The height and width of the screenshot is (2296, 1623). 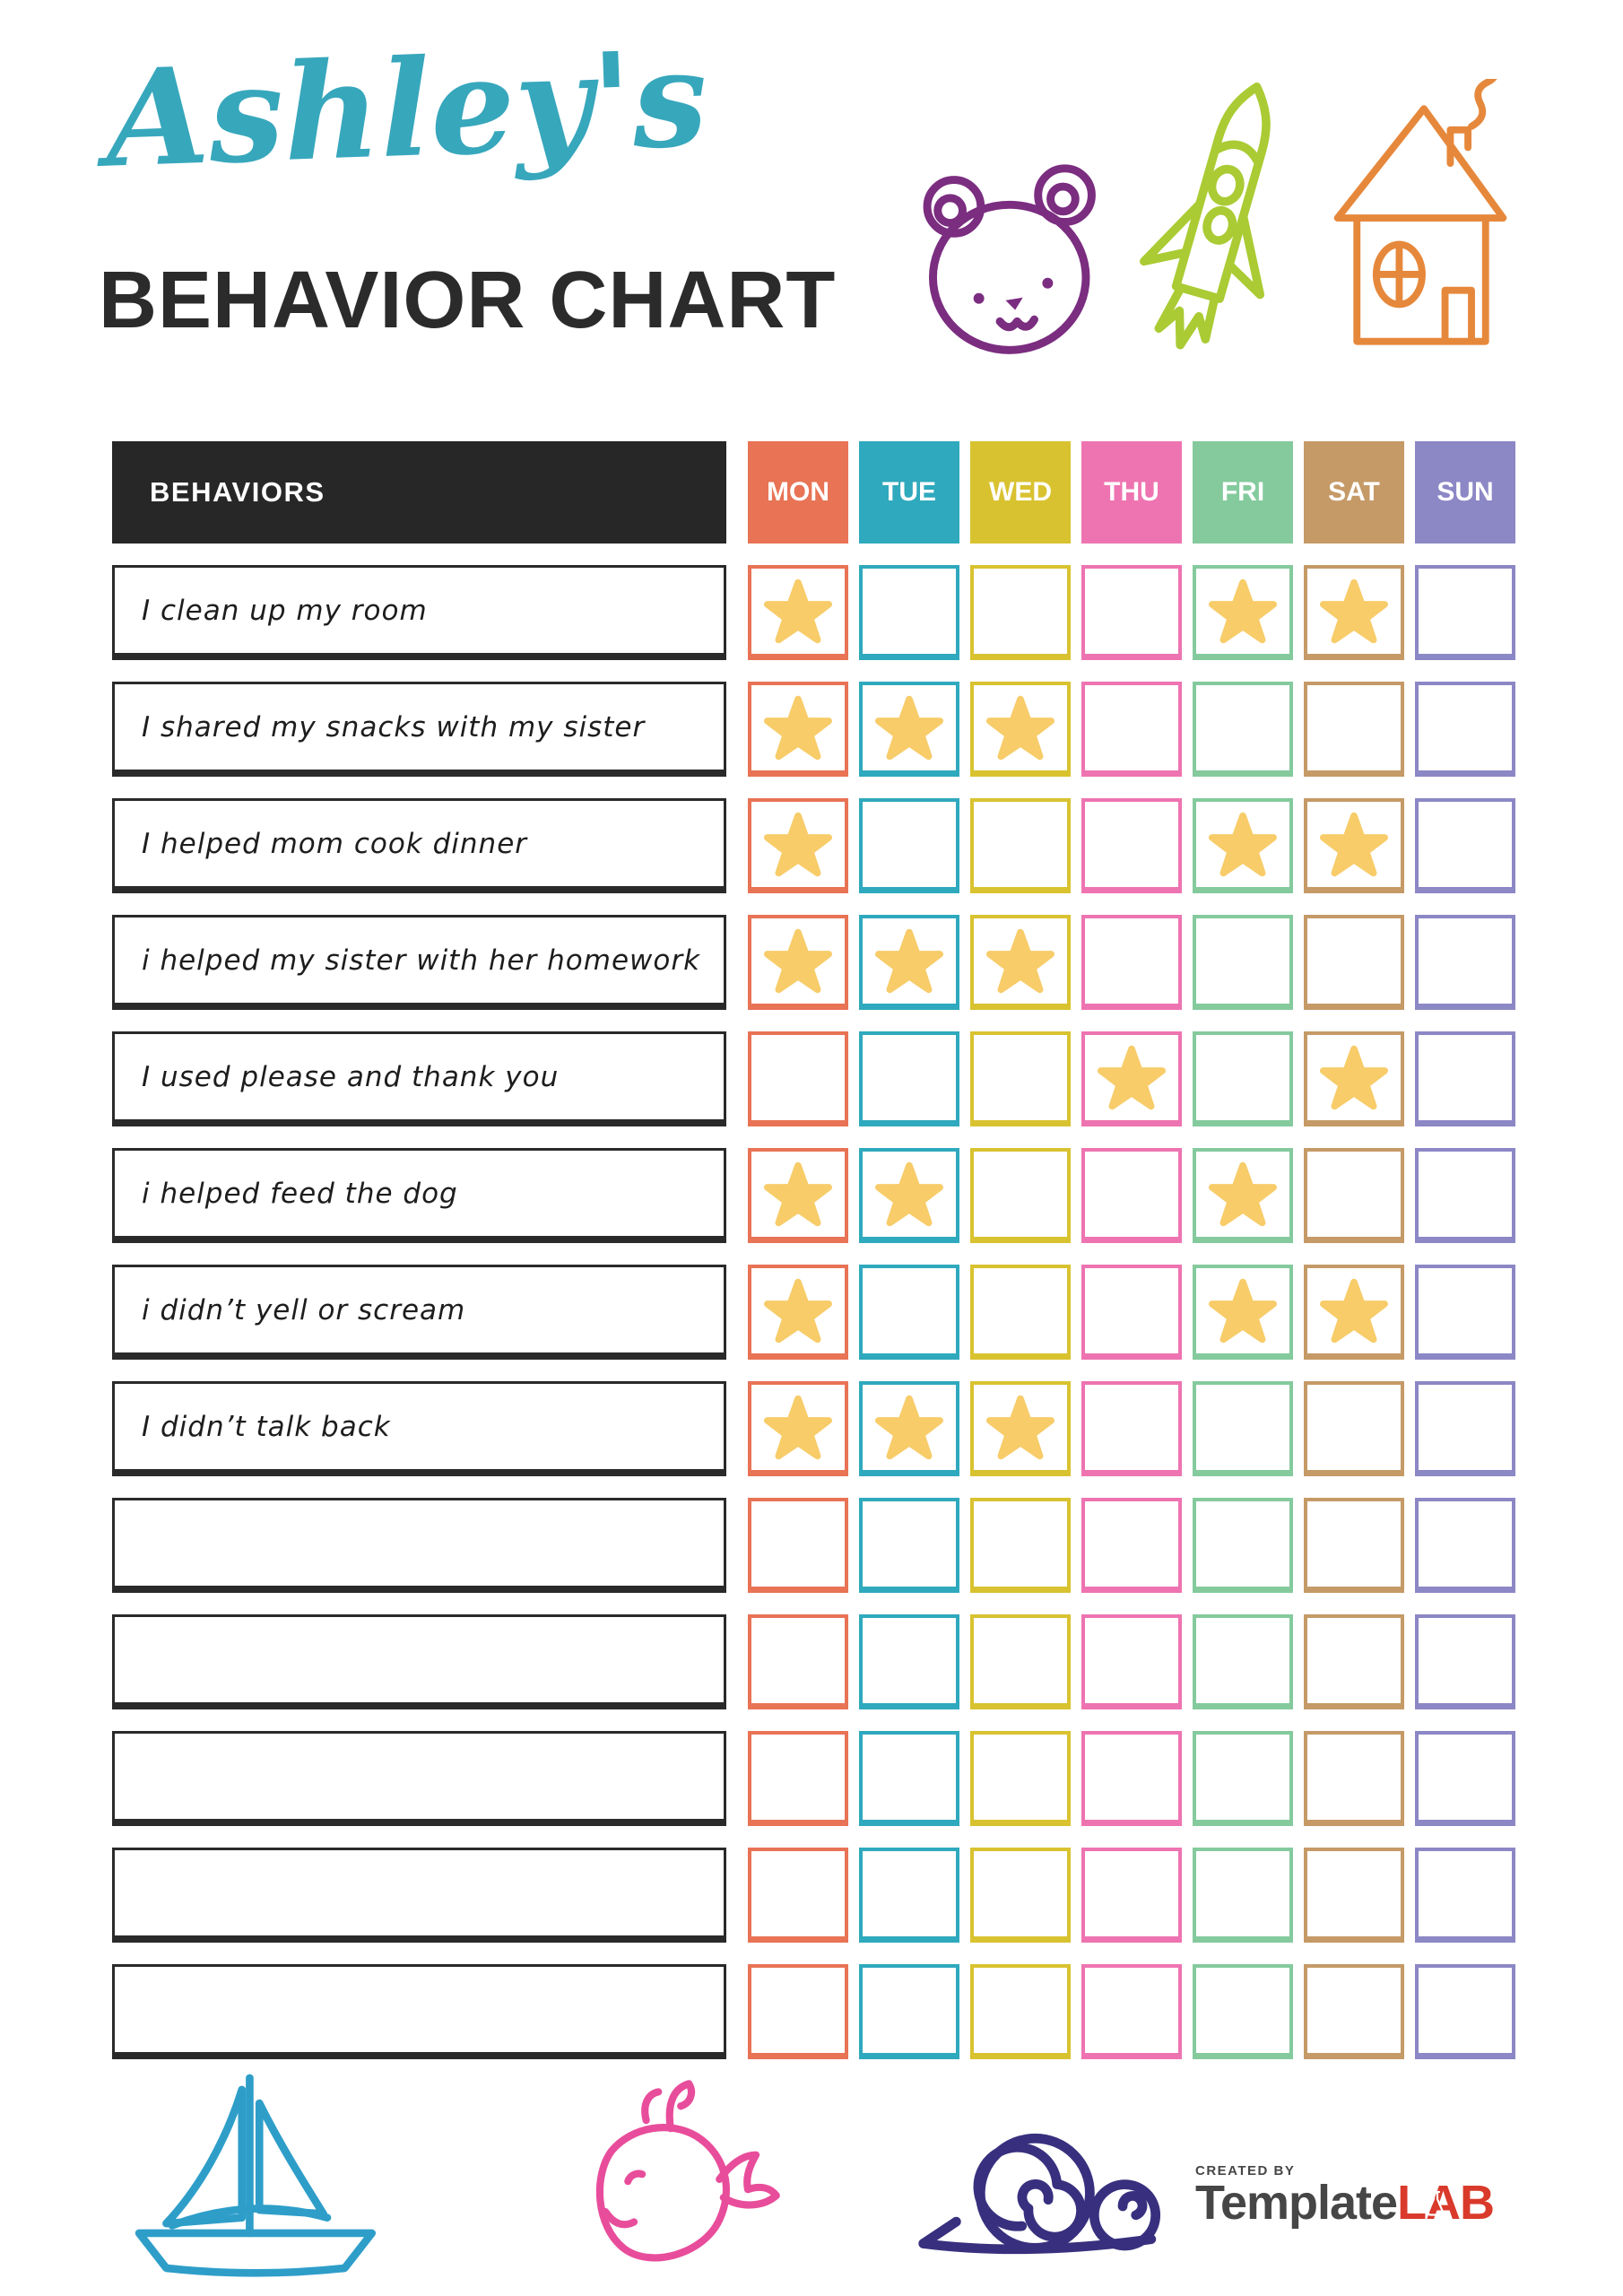 What do you see at coordinates (419, 729) in the screenshot?
I see `behavior-label-cell: I shared my snacks with my sister` at bounding box center [419, 729].